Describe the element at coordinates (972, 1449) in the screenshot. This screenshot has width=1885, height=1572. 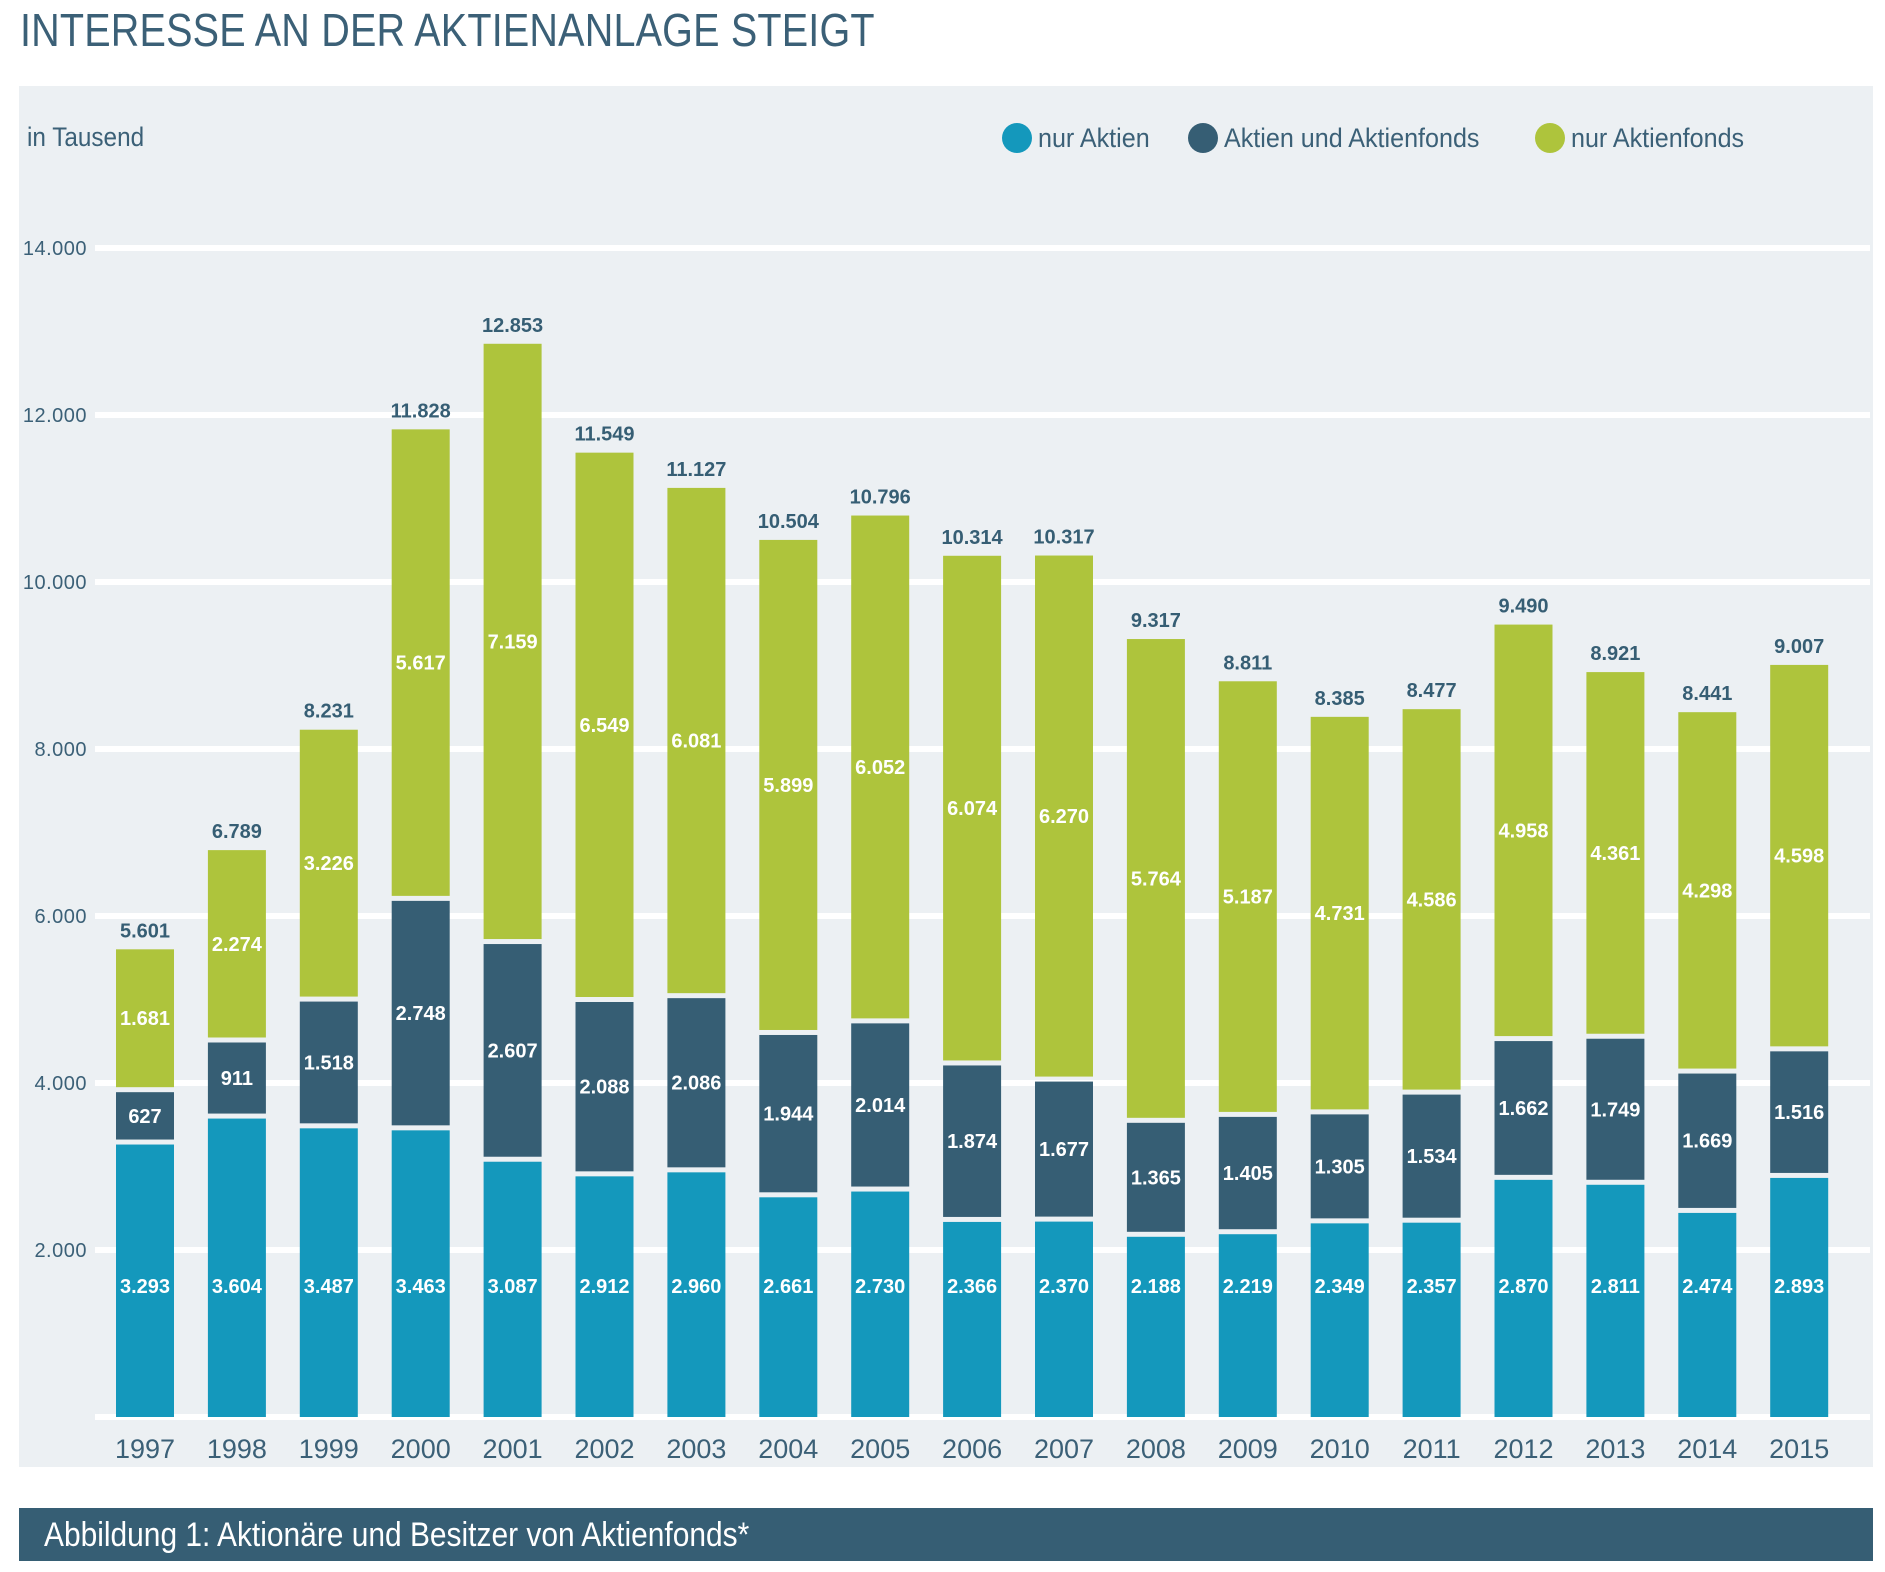
I see `x-tick-label: 2006` at that location.